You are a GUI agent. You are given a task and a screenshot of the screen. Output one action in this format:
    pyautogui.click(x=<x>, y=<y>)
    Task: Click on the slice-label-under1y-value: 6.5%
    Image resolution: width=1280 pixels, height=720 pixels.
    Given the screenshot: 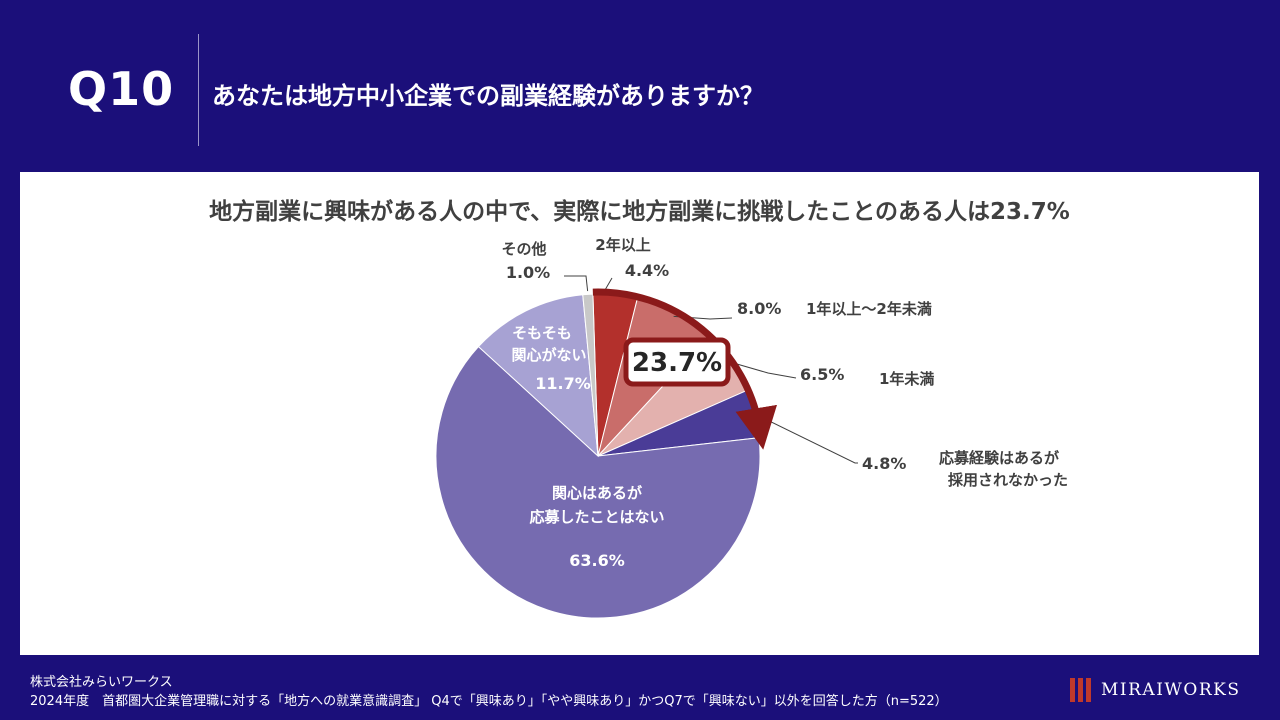 What is the action you would take?
    pyautogui.click(x=822, y=374)
    